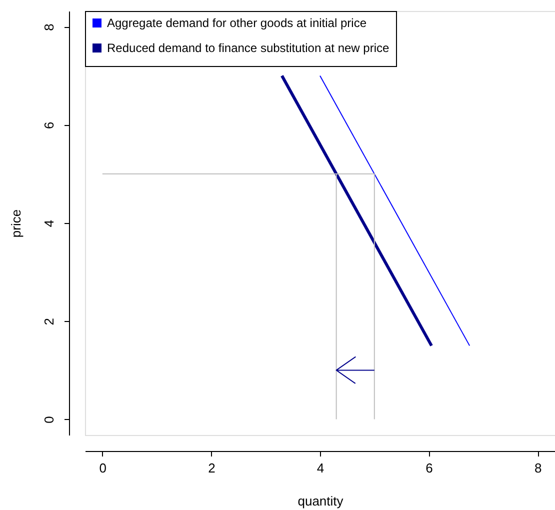 The image size is (555, 510). Describe the element at coordinates (320, 468) in the screenshot. I see `x-tick-label: 4` at that location.